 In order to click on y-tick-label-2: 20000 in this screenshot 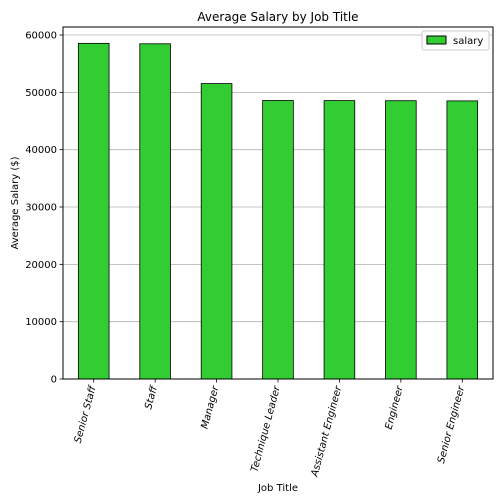, I will do `click(41, 265)`.